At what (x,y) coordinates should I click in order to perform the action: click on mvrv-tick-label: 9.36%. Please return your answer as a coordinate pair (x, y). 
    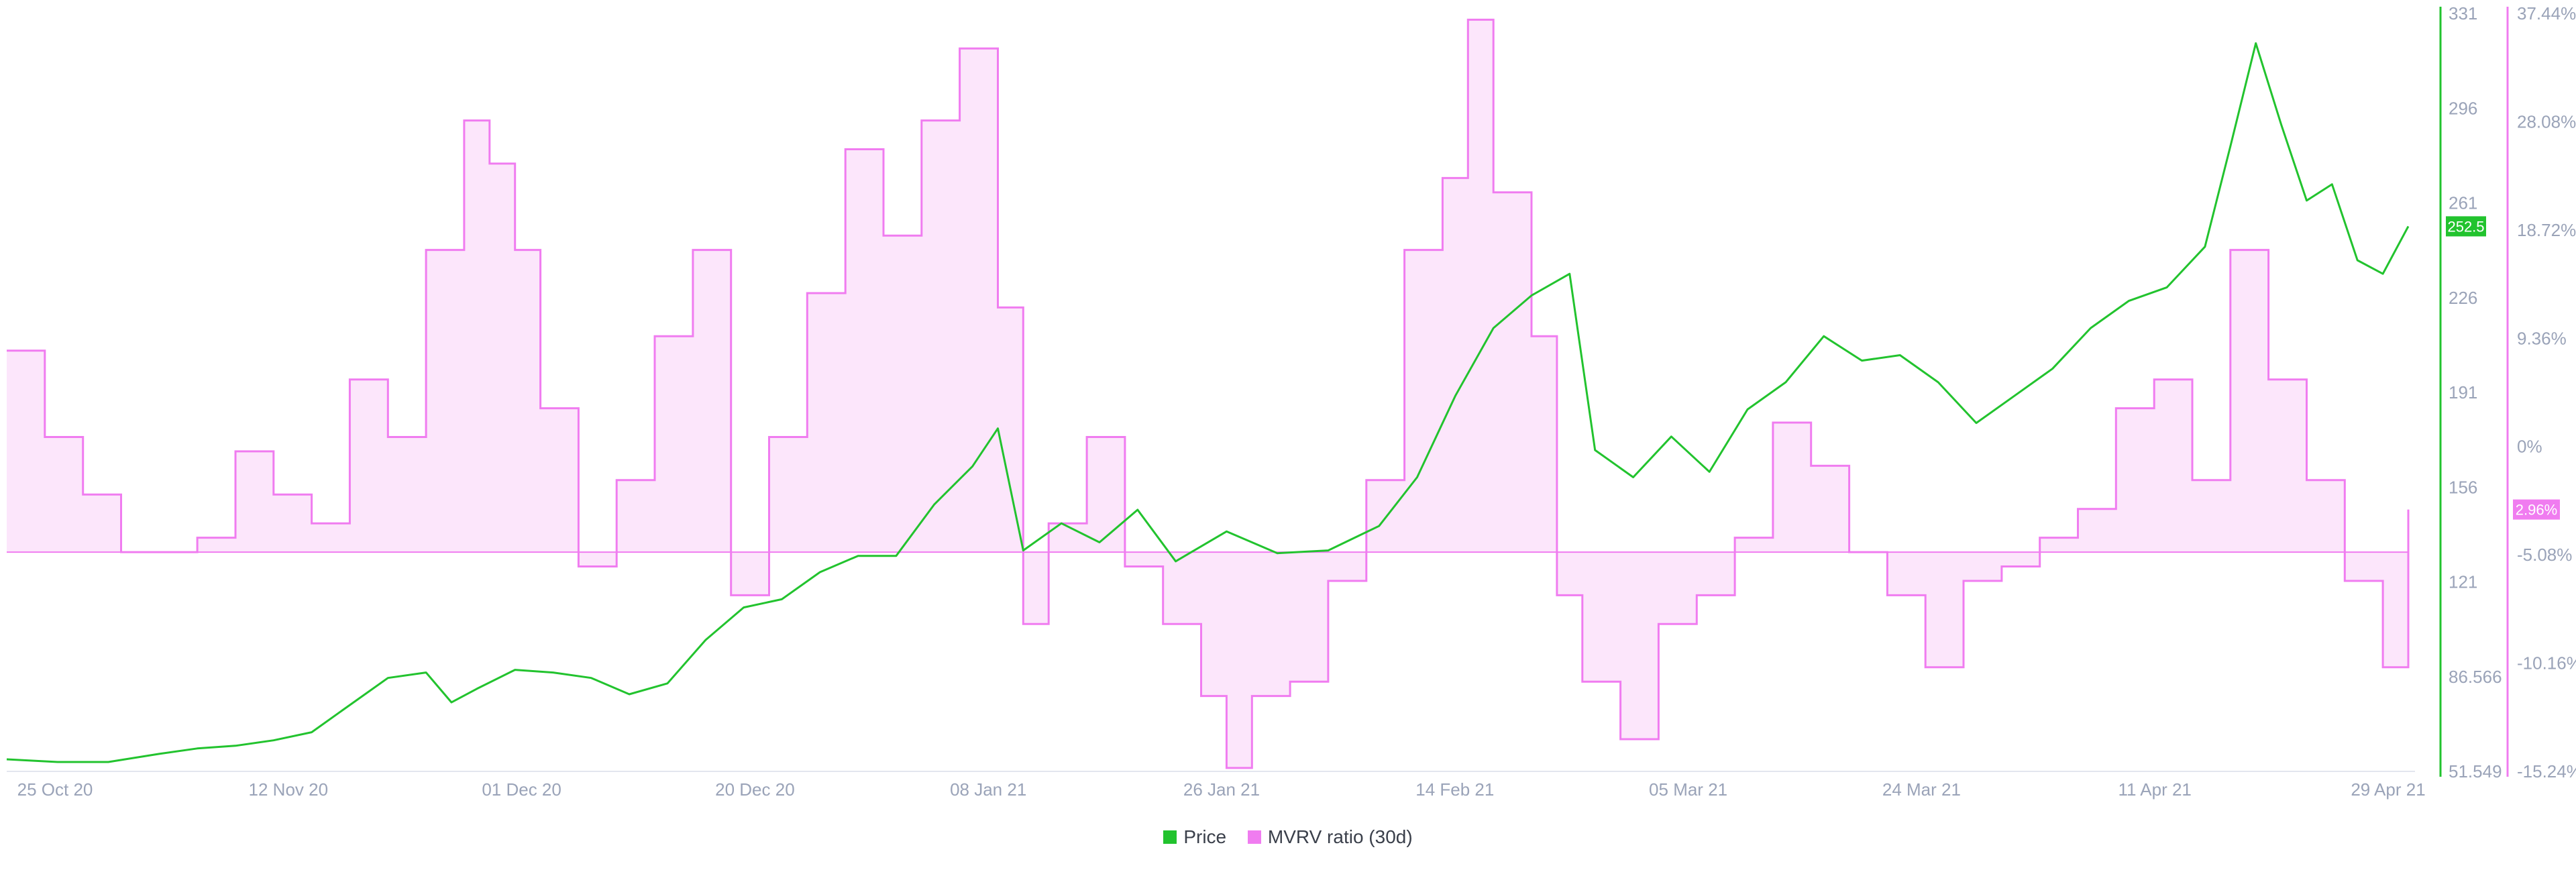
    Looking at the image, I should click on (2542, 338).